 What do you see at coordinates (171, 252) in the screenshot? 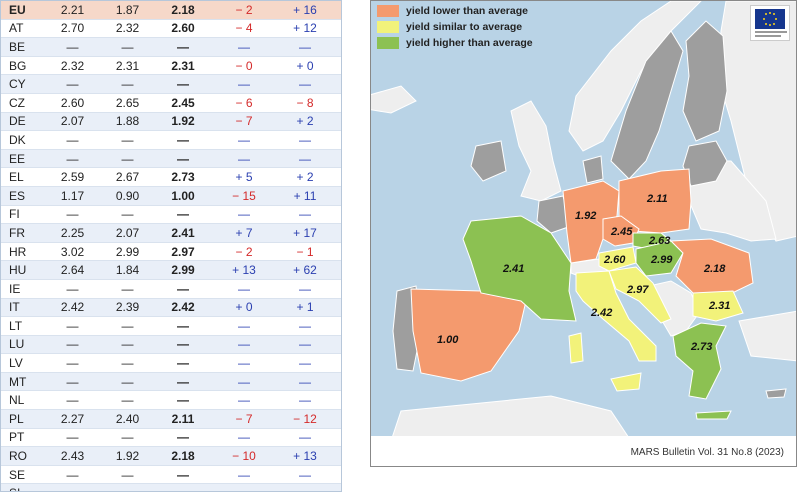
I see `table-row: HR 3.02 2.99 2.97 − 2 − 1` at bounding box center [171, 252].